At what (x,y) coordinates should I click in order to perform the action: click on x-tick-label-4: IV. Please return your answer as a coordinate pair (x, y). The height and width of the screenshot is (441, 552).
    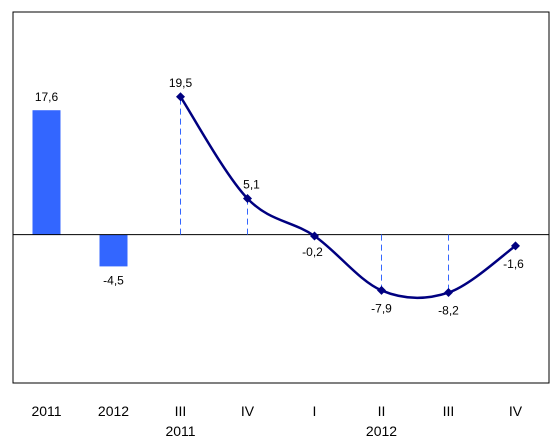
    Looking at the image, I should click on (248, 411).